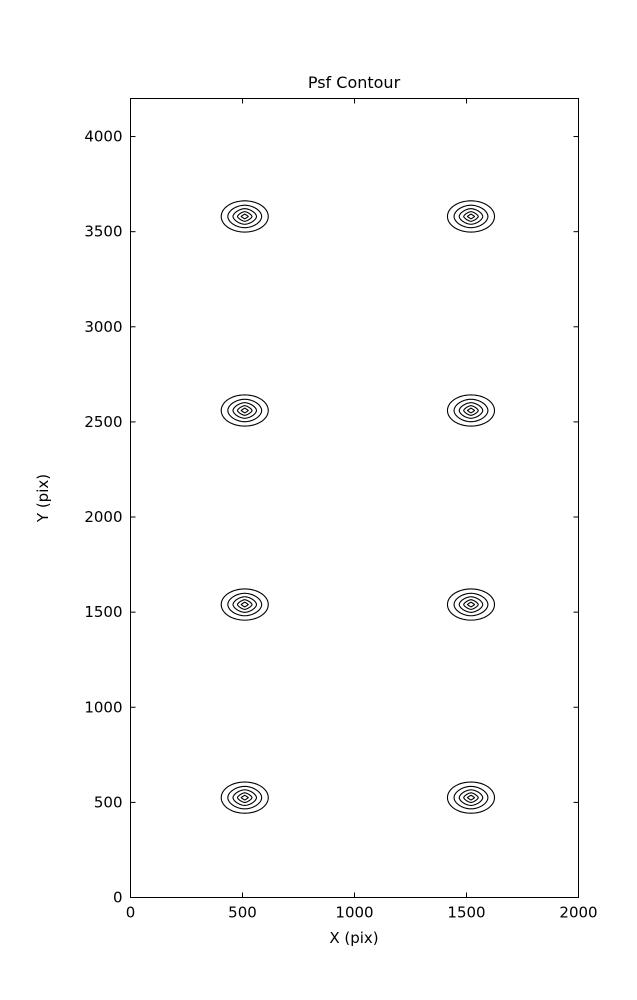 Image resolution: width=637 pixels, height=1000 pixels. I want to click on x-tick-label: 1500, so click(466, 913).